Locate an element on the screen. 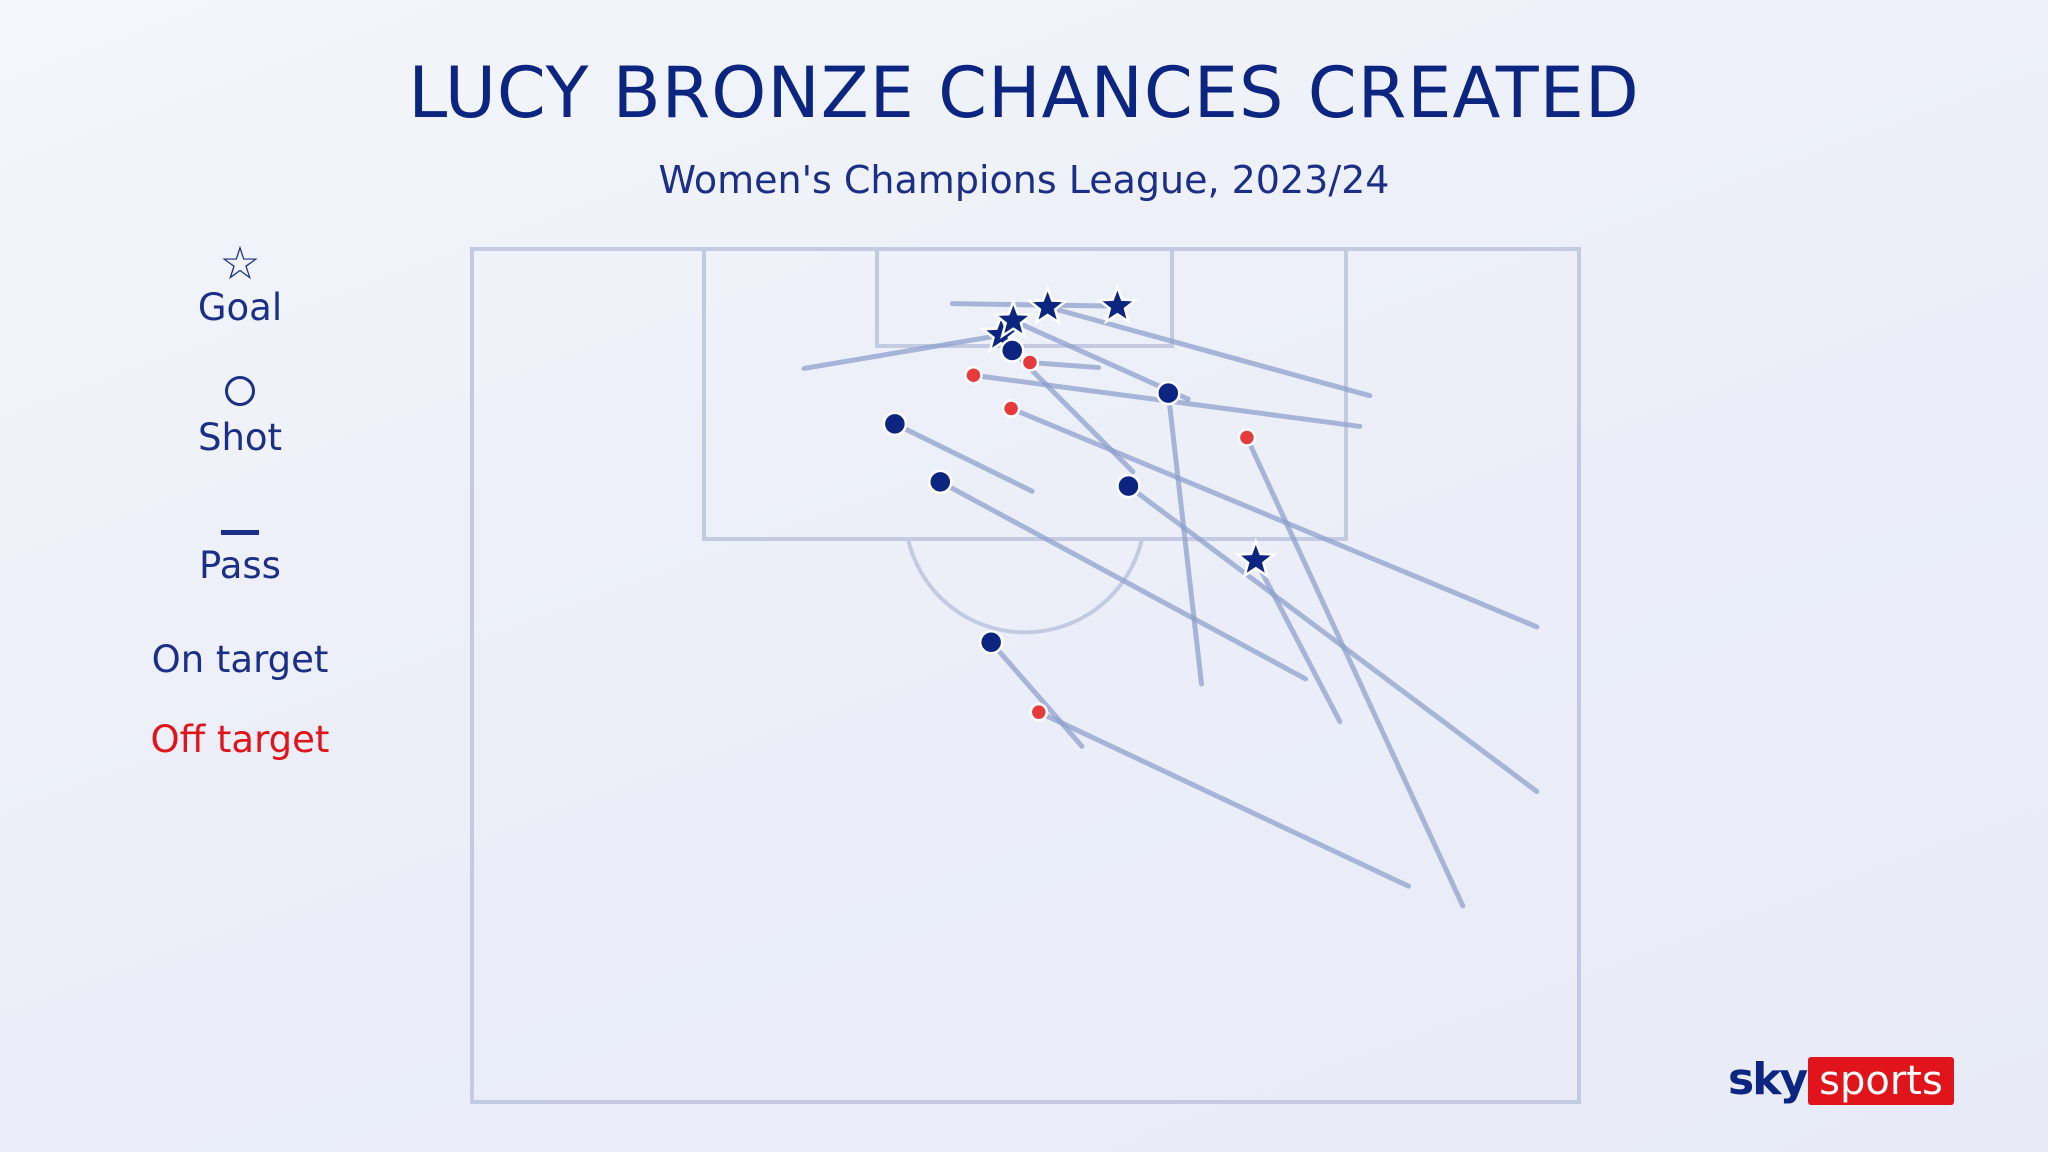  chart-subtitle: Women's Champions League, 2023/24 is located at coordinates (1024, 180).